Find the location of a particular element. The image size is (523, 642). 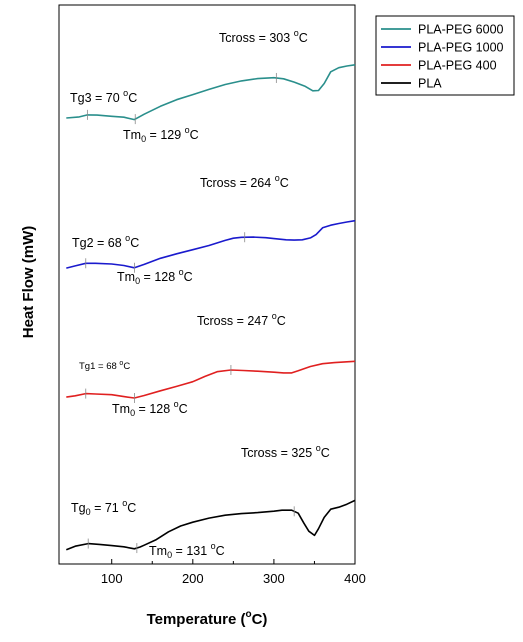

x-axis-title: Temperature (oC) is located at coordinates (207, 618).